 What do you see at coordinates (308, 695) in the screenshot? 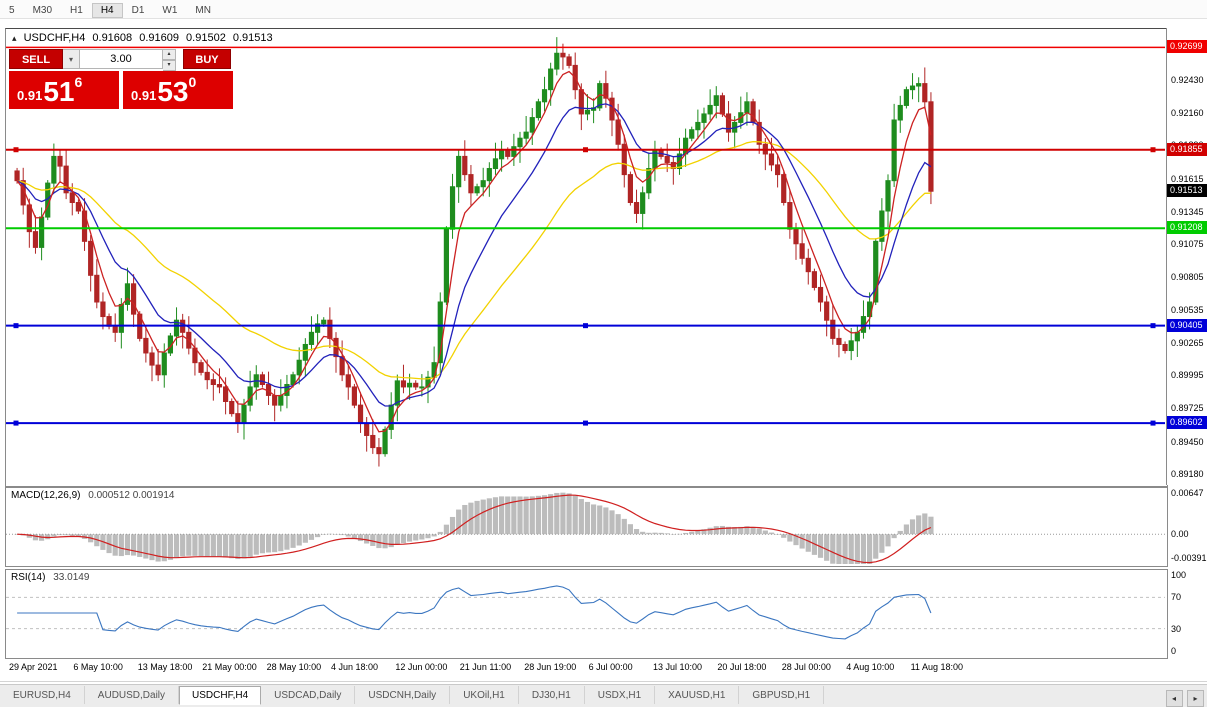
I see `tab-usdcad-daily: USDCAD,Daily` at bounding box center [308, 695].